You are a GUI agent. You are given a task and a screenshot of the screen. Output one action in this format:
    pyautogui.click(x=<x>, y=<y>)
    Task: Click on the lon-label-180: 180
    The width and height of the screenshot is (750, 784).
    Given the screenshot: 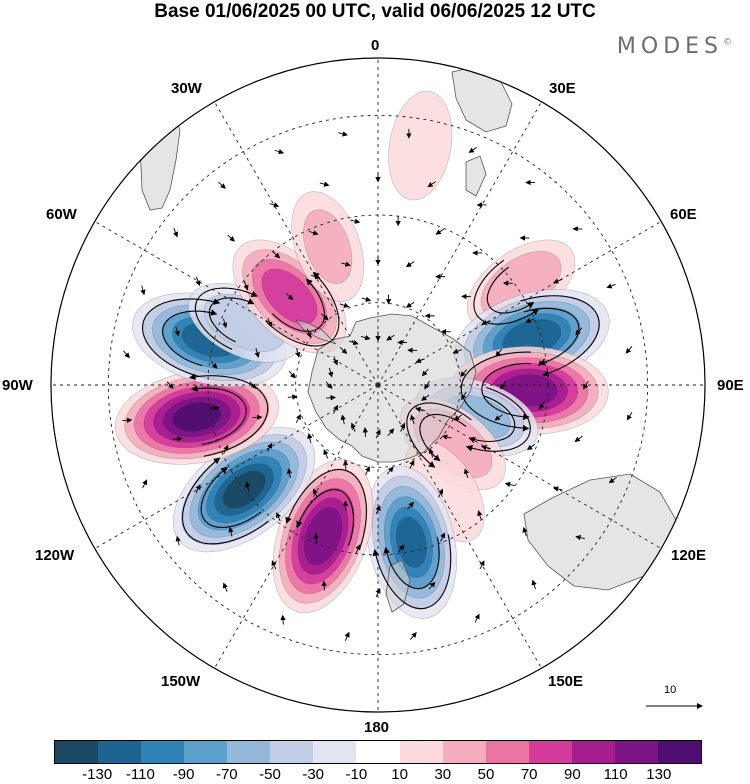 What is the action you would take?
    pyautogui.click(x=376, y=728)
    